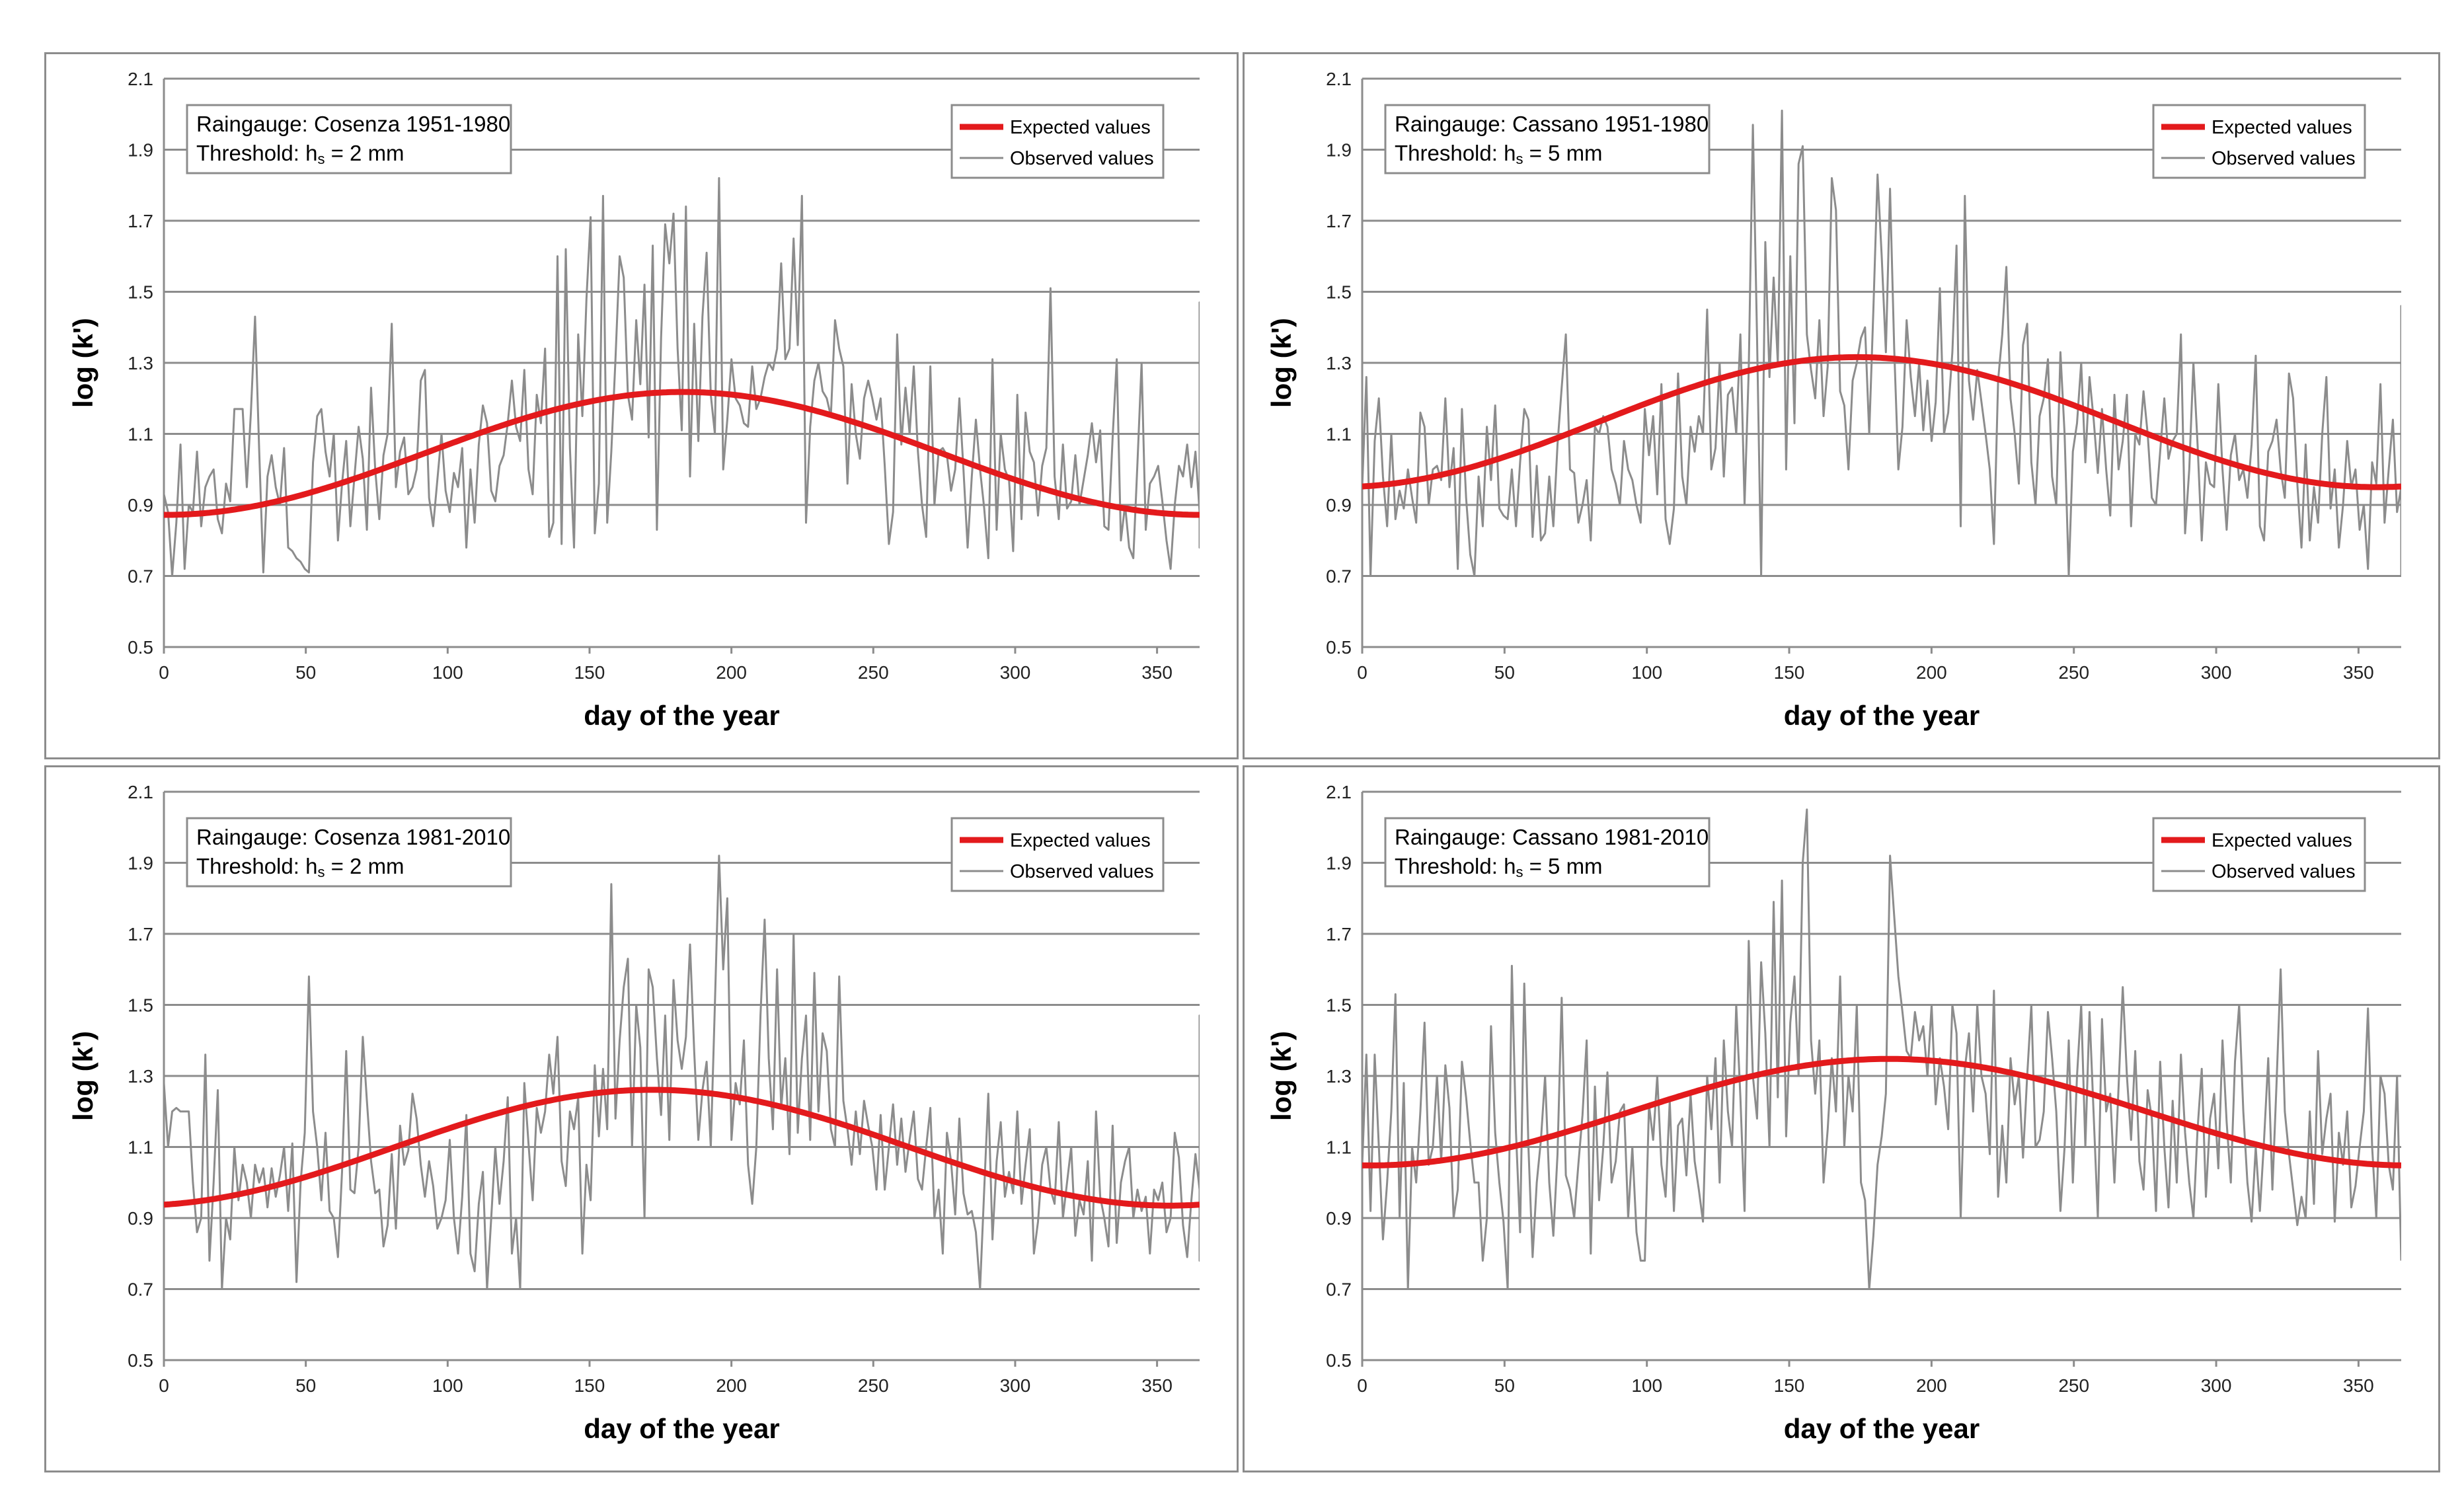 The width and height of the screenshot is (2464, 1489). Describe the element at coordinates (353, 124) in the screenshot. I see `station-label: Raingauge: Cosenza 1951-1980` at that location.